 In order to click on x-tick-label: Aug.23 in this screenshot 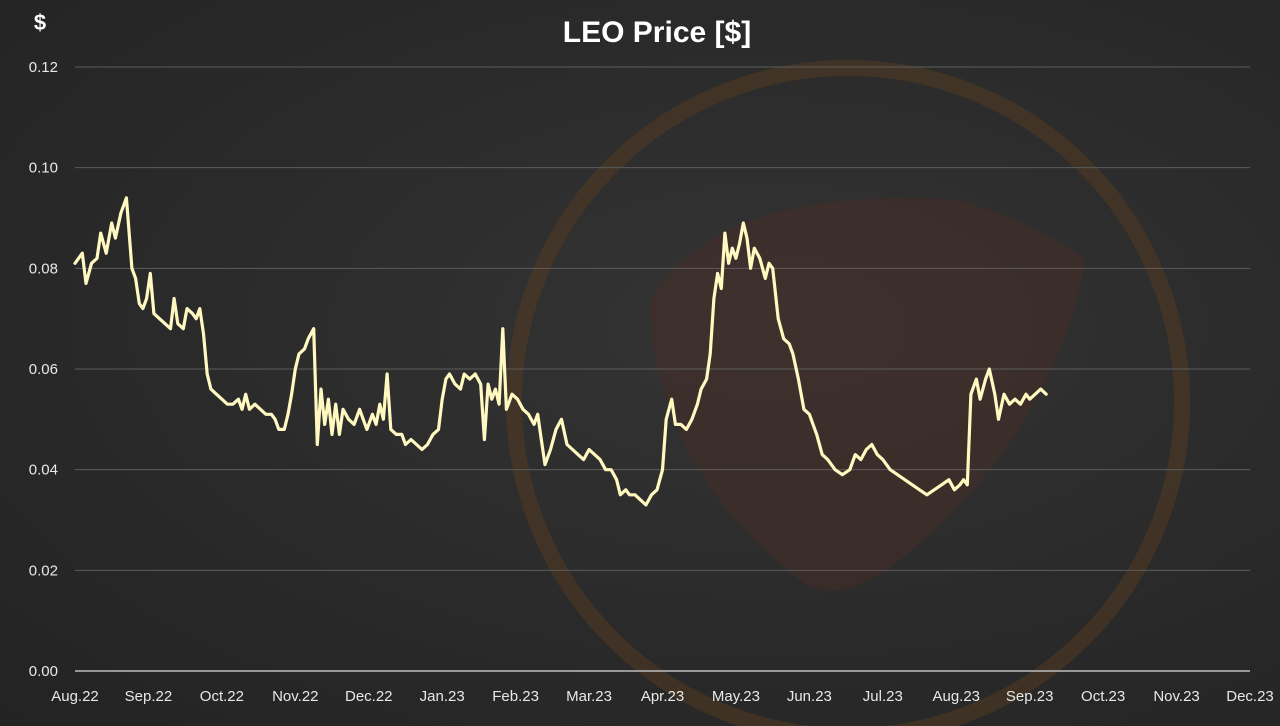, I will do `click(956, 696)`.